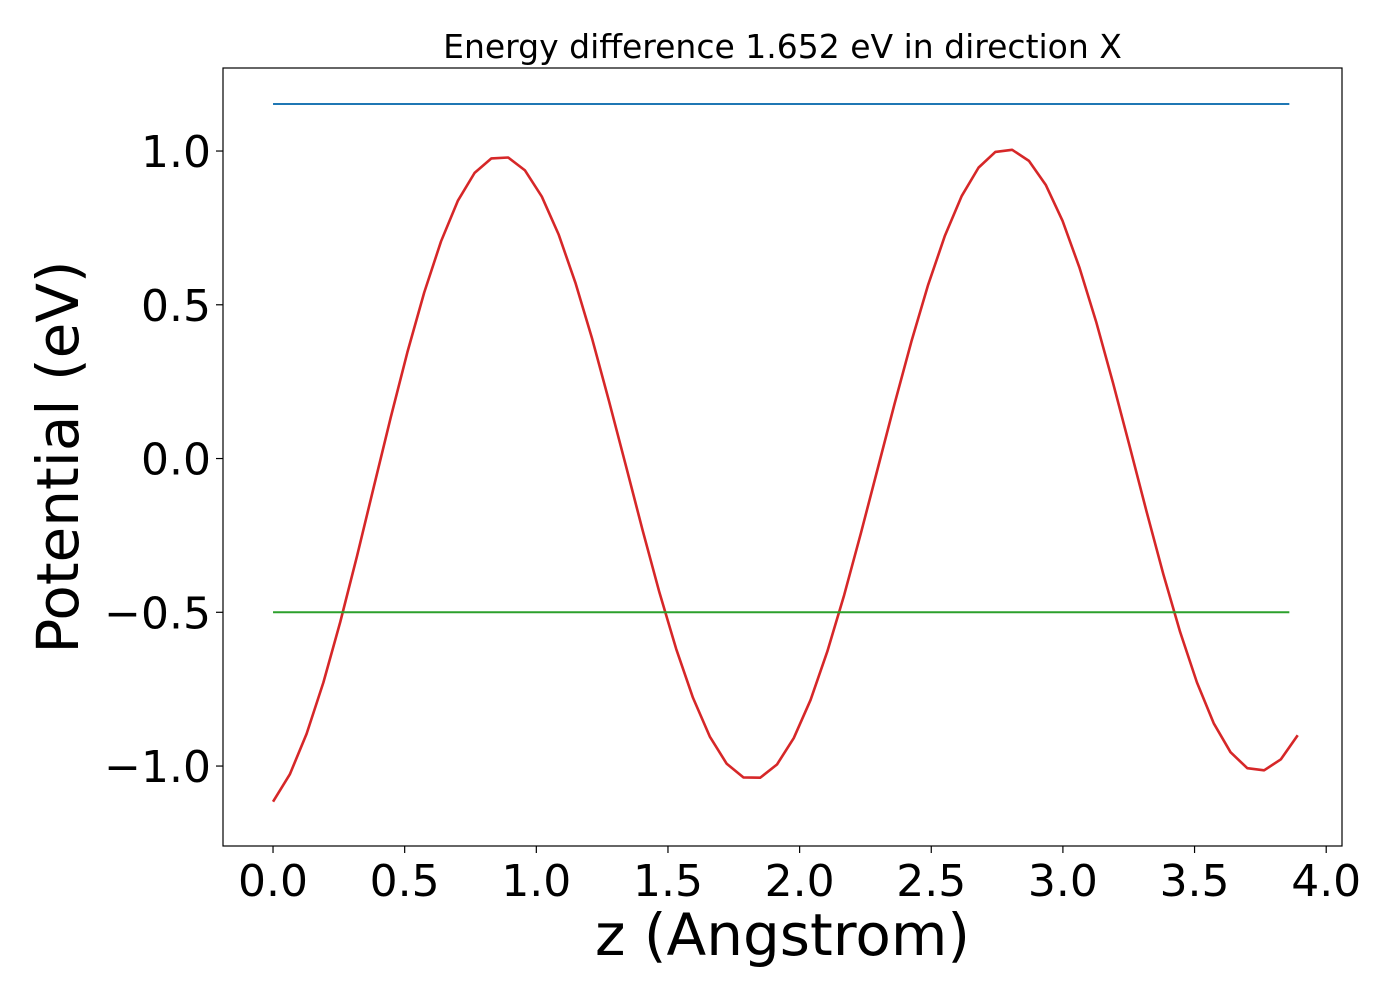 This screenshot has width=1400, height=1000. Describe the element at coordinates (1326, 881) in the screenshot. I see `x-tick-label: 4.0` at that location.